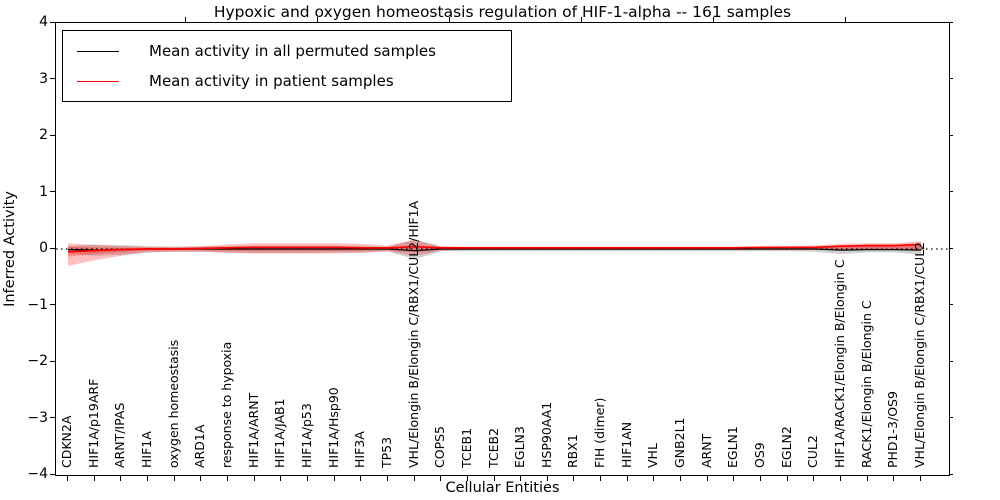  What do you see at coordinates (520, 447) in the screenshot?
I see `x-tick-label: EGLN3` at bounding box center [520, 447].